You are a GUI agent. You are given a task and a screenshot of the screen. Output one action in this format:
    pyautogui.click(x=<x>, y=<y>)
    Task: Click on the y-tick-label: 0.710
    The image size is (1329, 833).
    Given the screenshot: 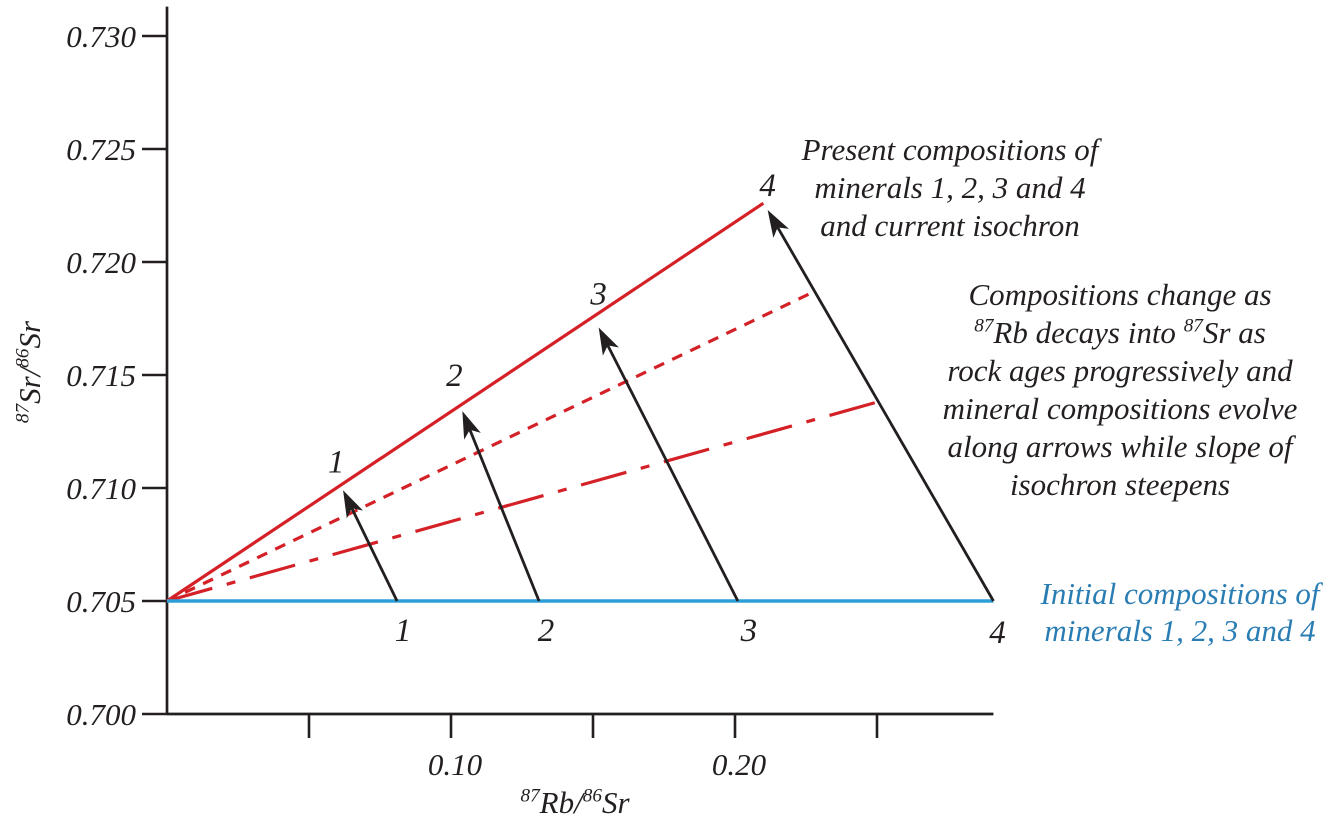 What is the action you would take?
    pyautogui.click(x=101, y=488)
    